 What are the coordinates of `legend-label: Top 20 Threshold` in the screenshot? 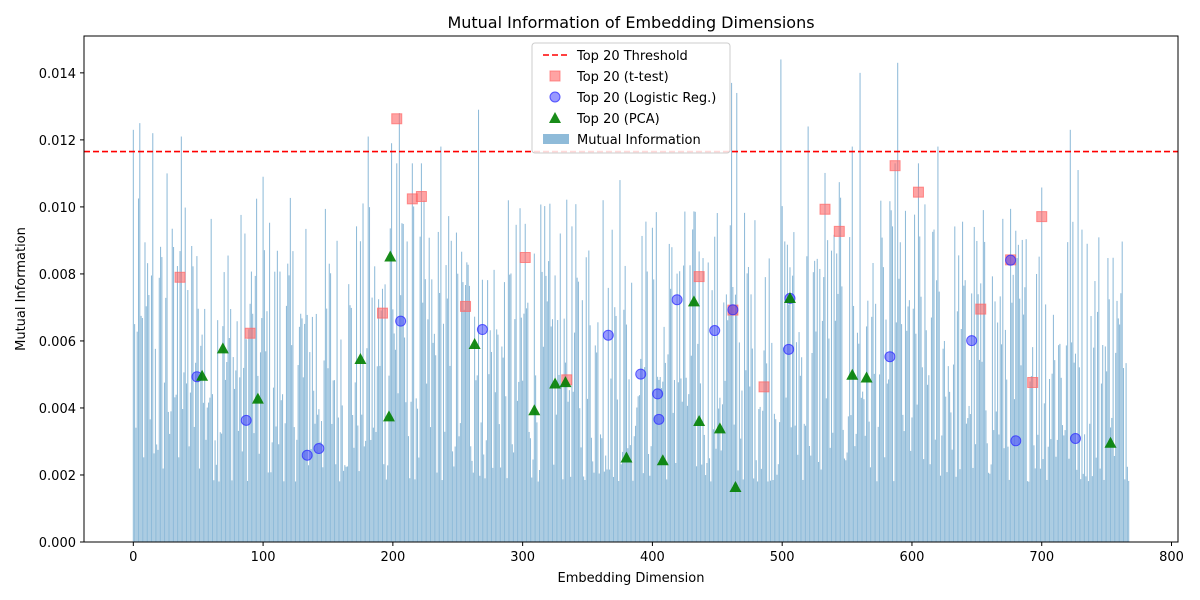 It's located at (632, 56).